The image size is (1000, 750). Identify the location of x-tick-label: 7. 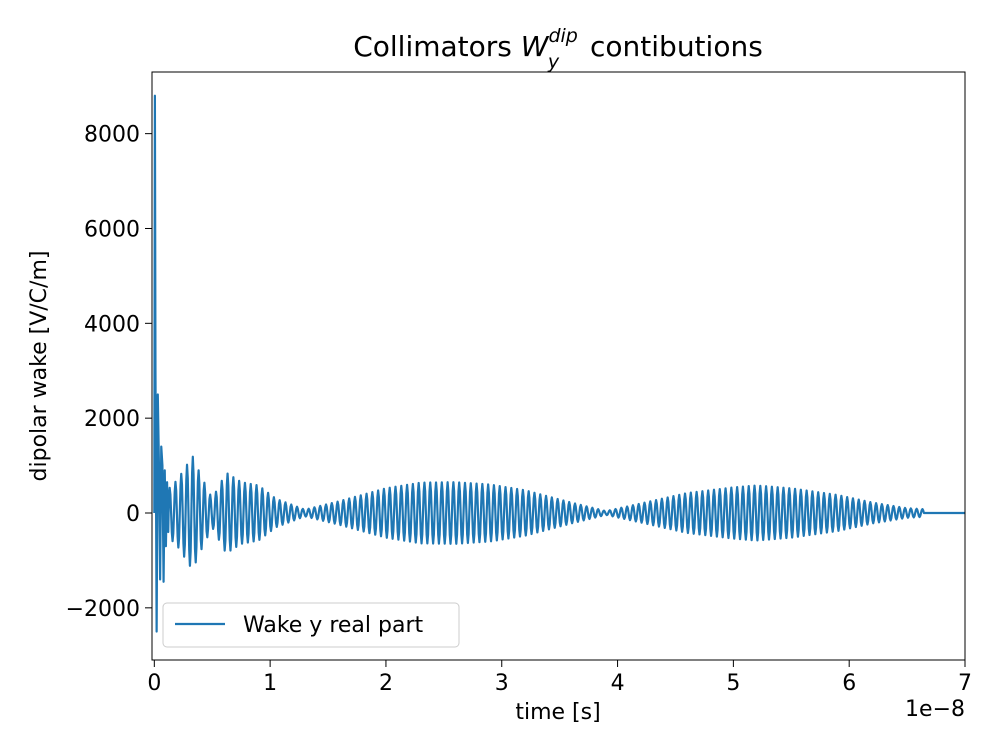
(965, 683).